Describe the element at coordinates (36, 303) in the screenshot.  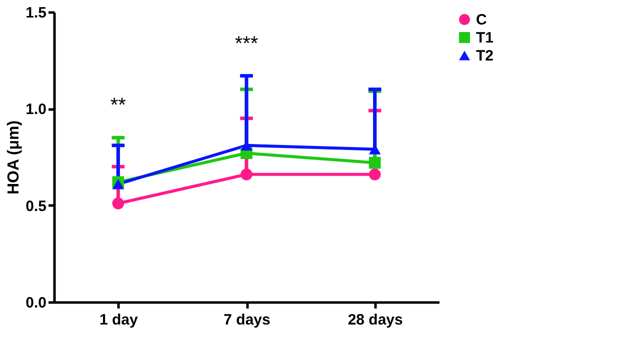
I see `y-tick-label: 0.0` at that location.